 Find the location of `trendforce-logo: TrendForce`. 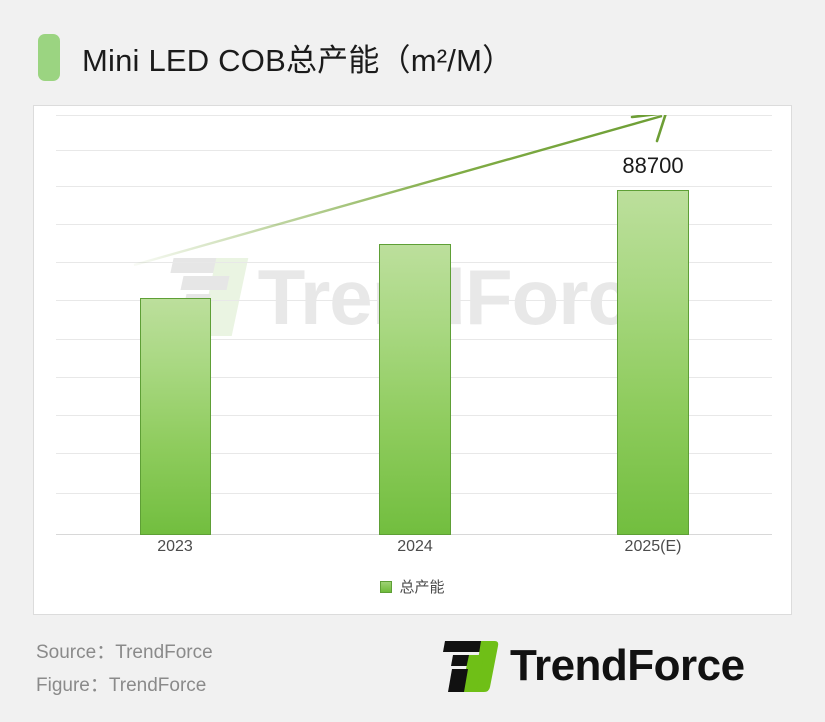

trendforce-logo: TrendForce is located at coordinates (594, 666).